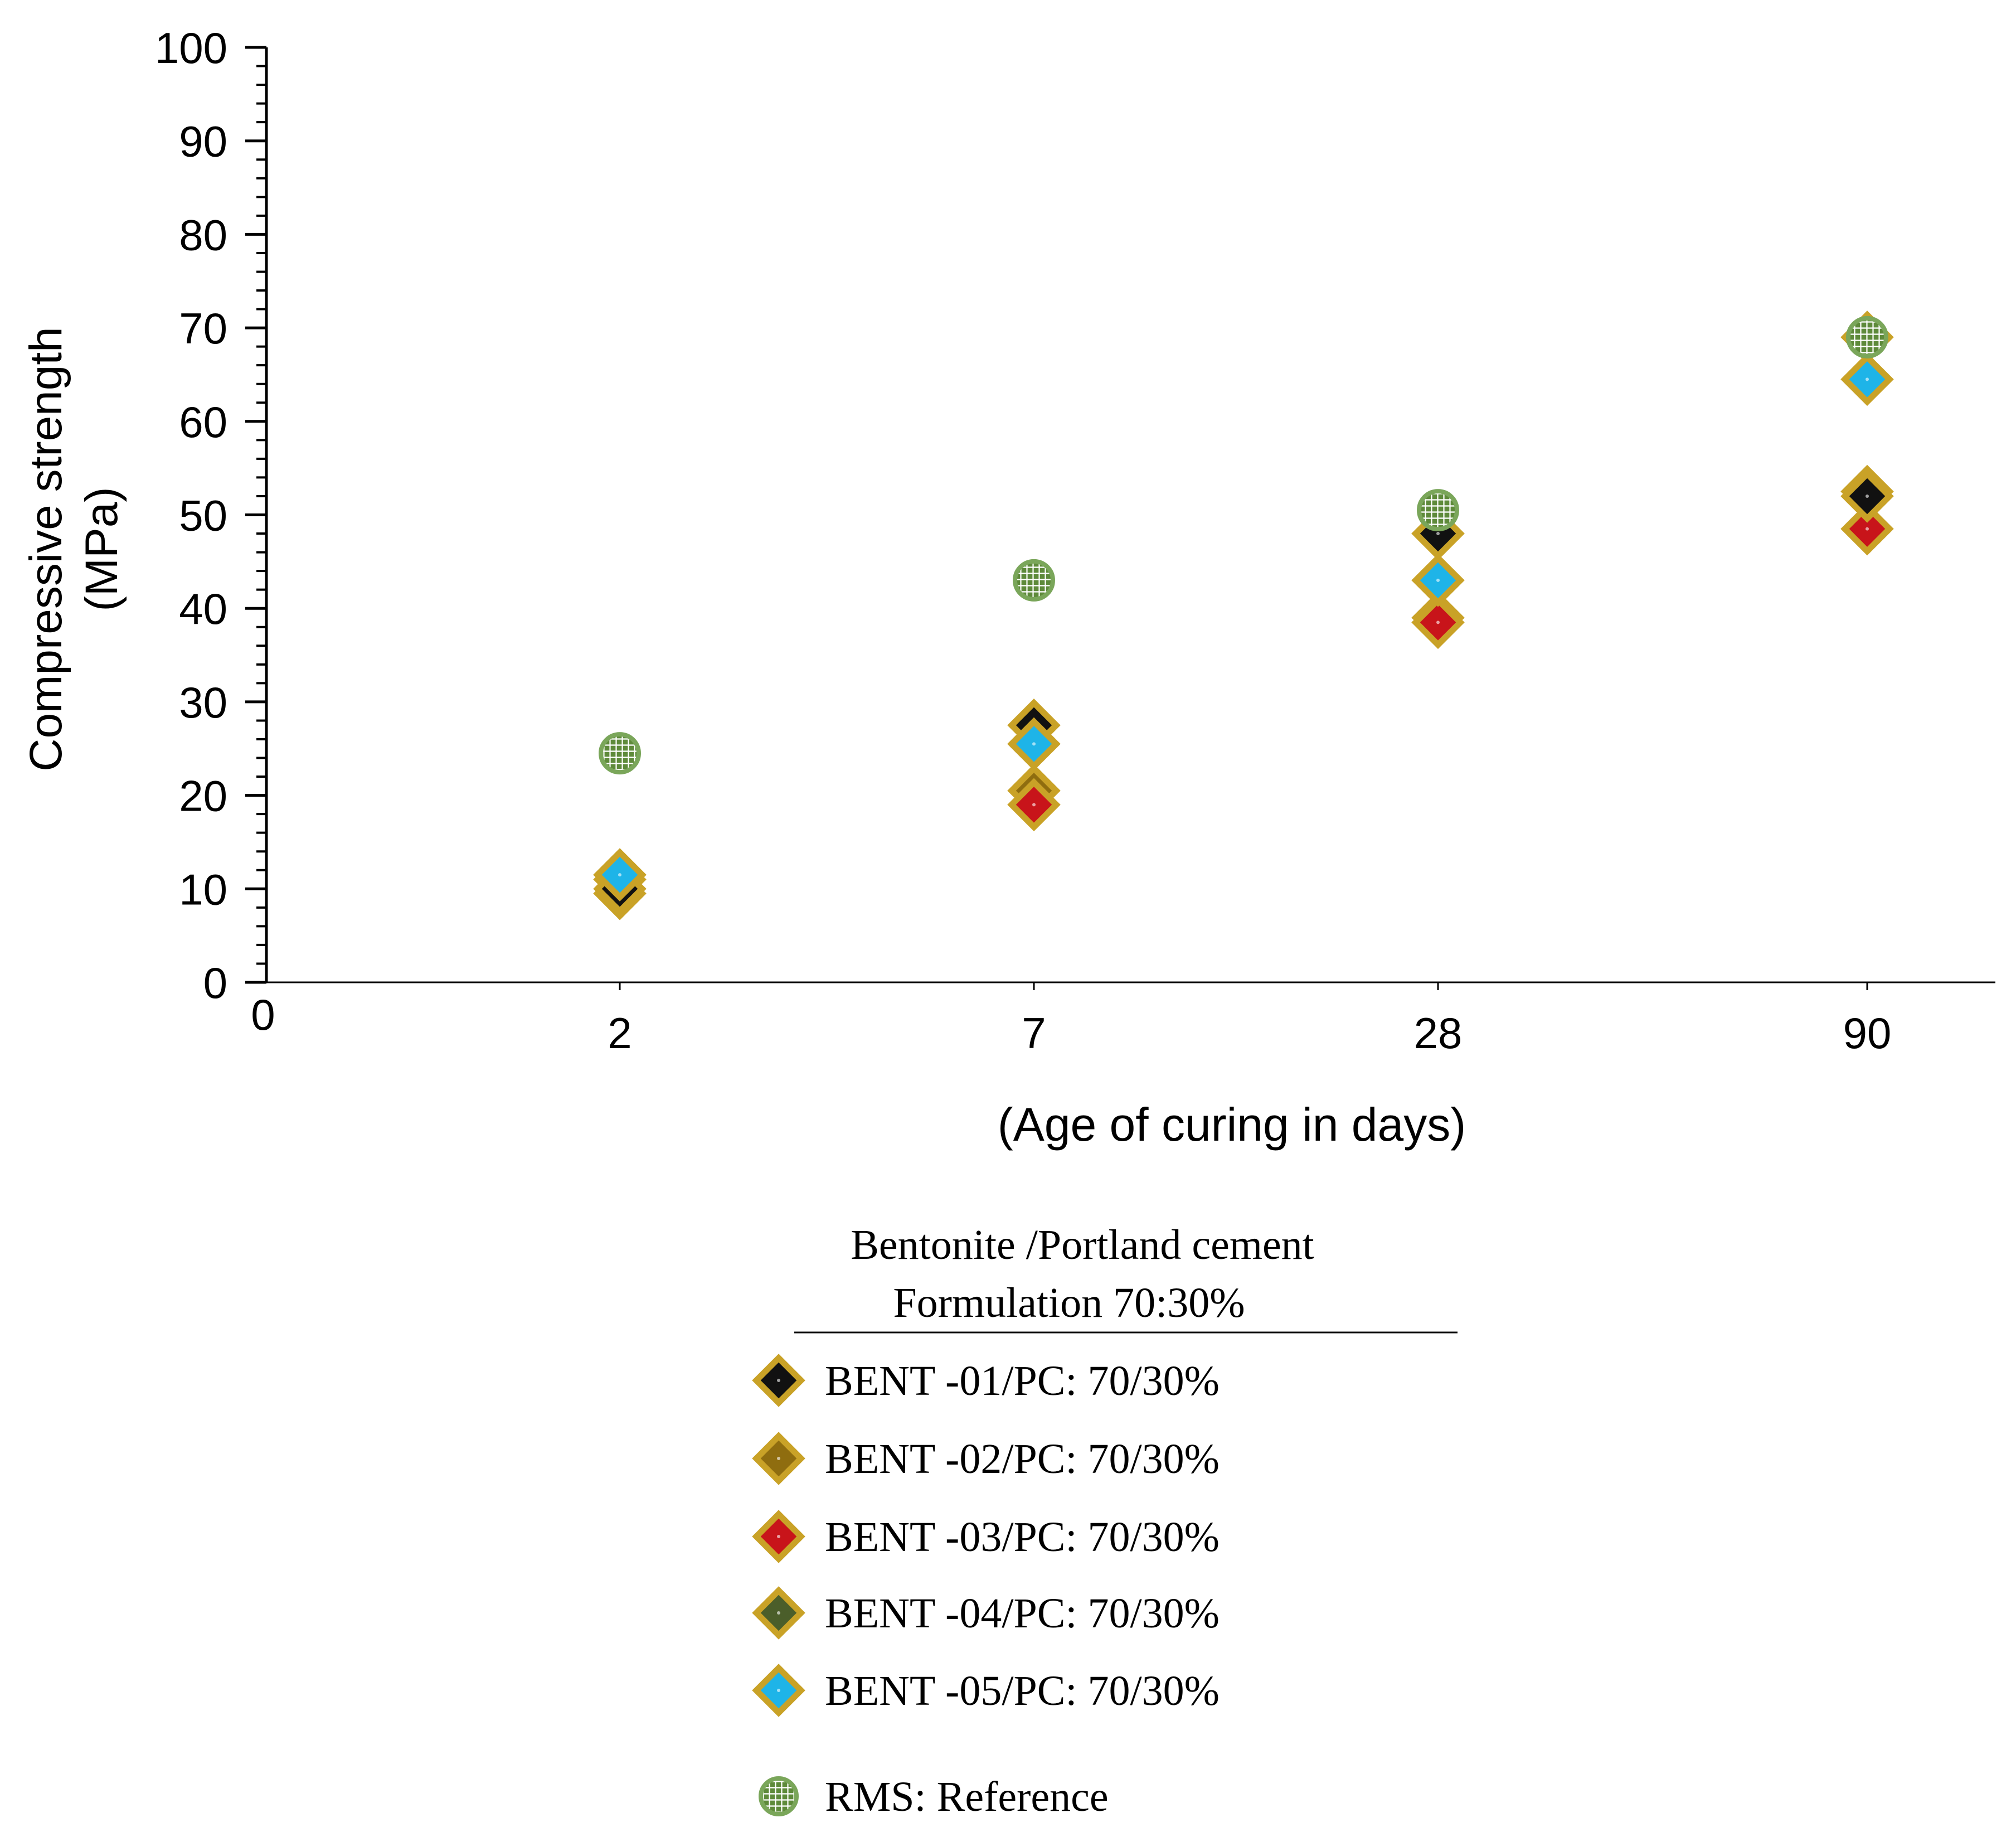  I want to click on y-tick-label: 50, so click(203, 515).